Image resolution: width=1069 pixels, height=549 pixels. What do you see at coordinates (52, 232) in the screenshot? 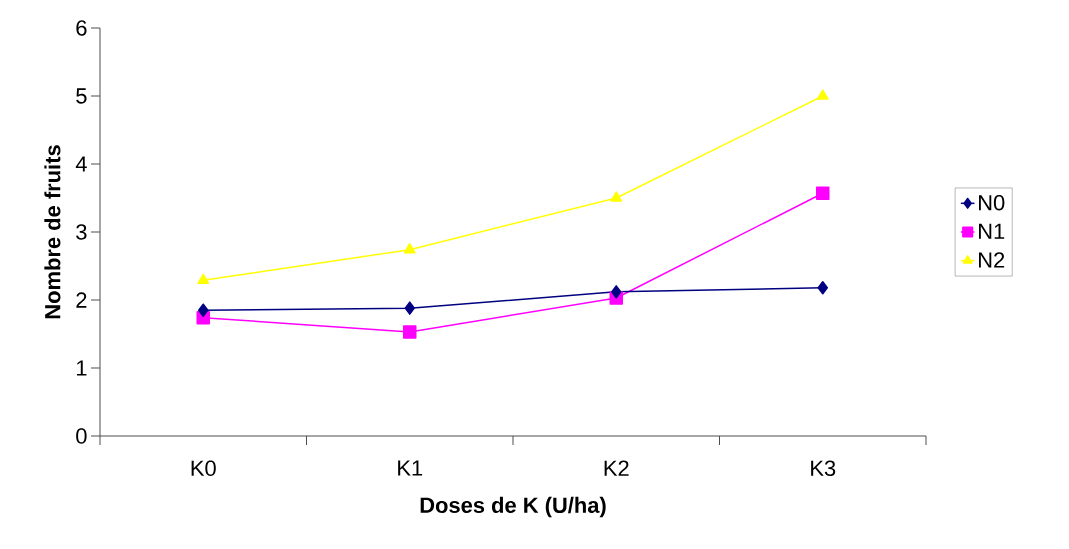
I see `y-axis-title: Nombre de fruits` at bounding box center [52, 232].